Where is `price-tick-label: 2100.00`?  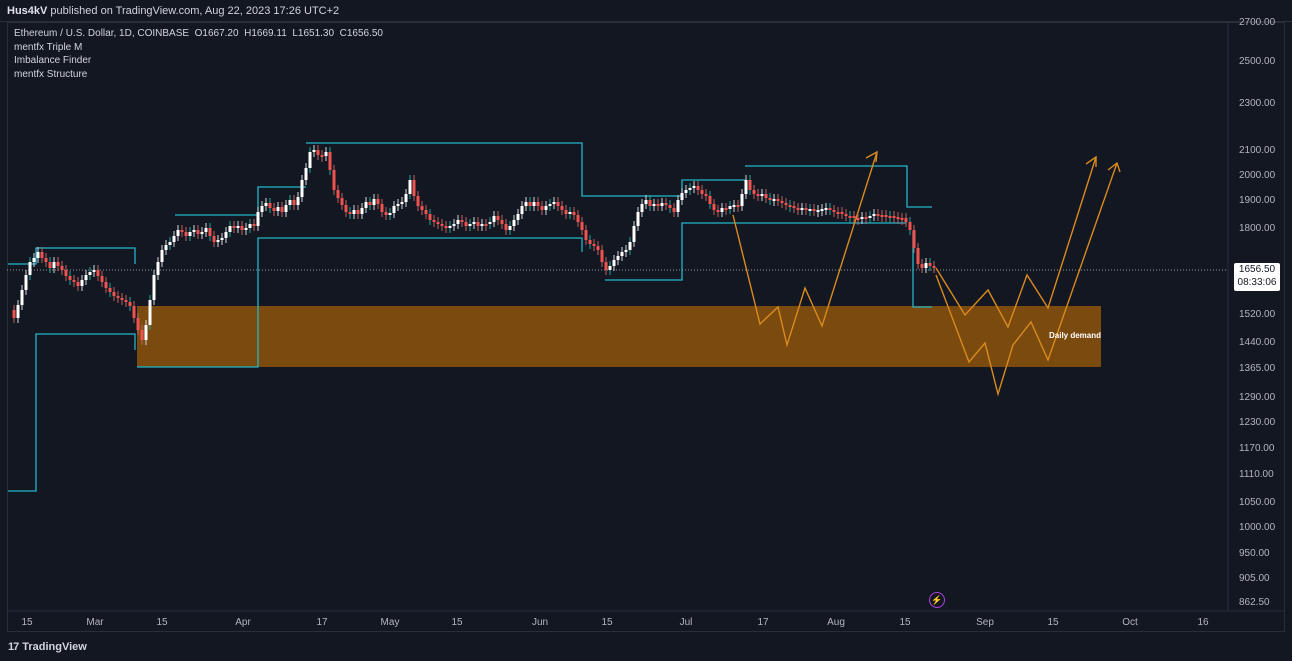 price-tick-label: 2100.00 is located at coordinates (1257, 150).